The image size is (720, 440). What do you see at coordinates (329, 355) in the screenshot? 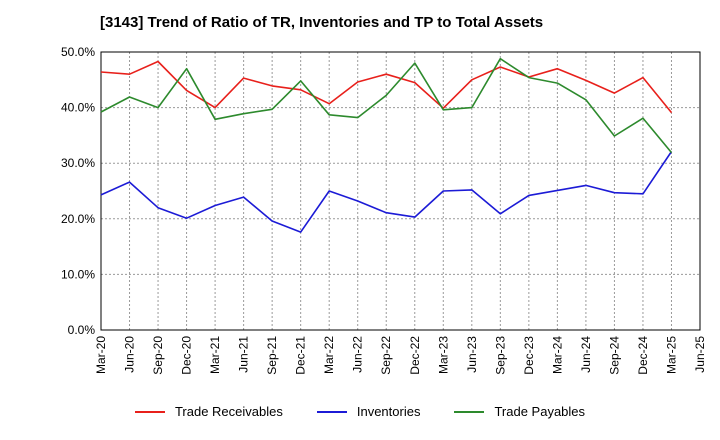
I see `x-tick-label: Mar-22` at bounding box center [329, 355].